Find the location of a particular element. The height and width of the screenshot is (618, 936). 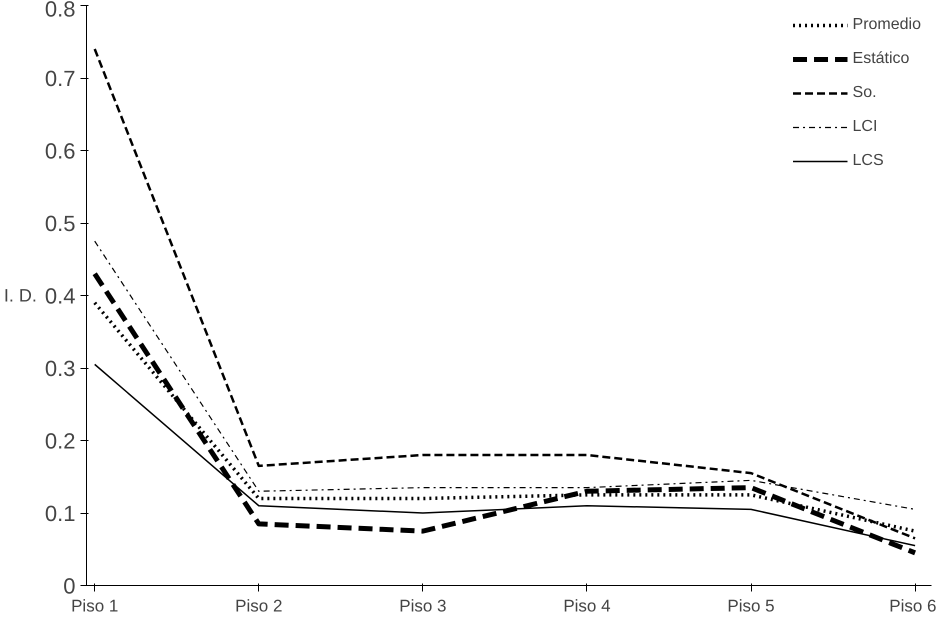

legend-label: So. is located at coordinates (864, 93).